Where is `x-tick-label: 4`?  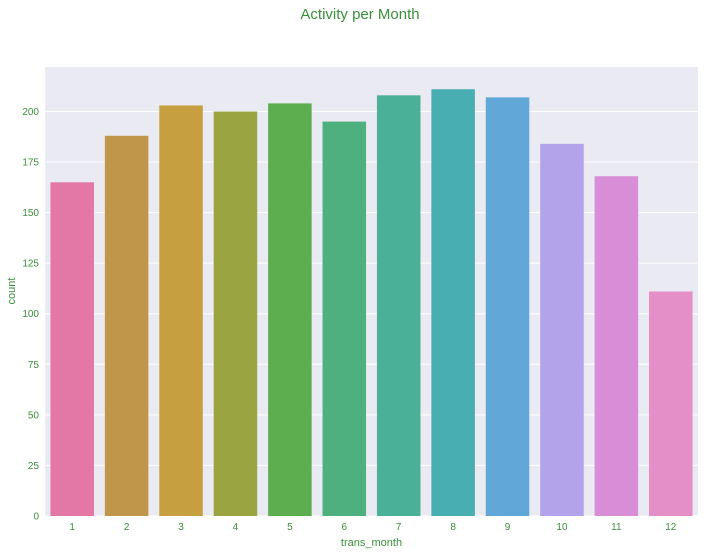 x-tick-label: 4 is located at coordinates (236, 527).